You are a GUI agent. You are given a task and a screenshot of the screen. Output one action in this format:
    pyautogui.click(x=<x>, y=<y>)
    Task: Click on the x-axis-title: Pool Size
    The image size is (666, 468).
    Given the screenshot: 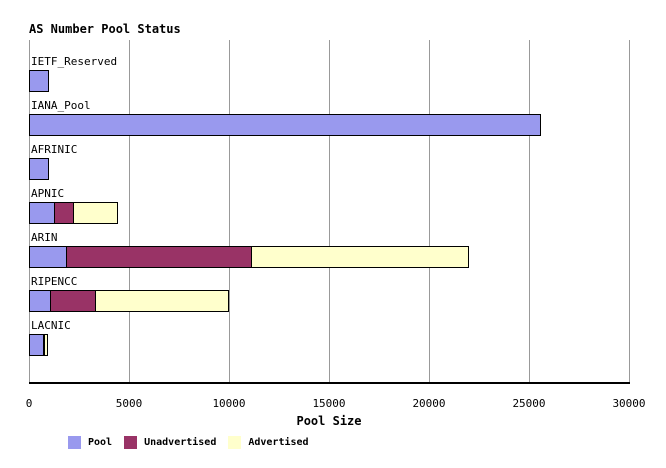 What is the action you would take?
    pyautogui.click(x=329, y=421)
    